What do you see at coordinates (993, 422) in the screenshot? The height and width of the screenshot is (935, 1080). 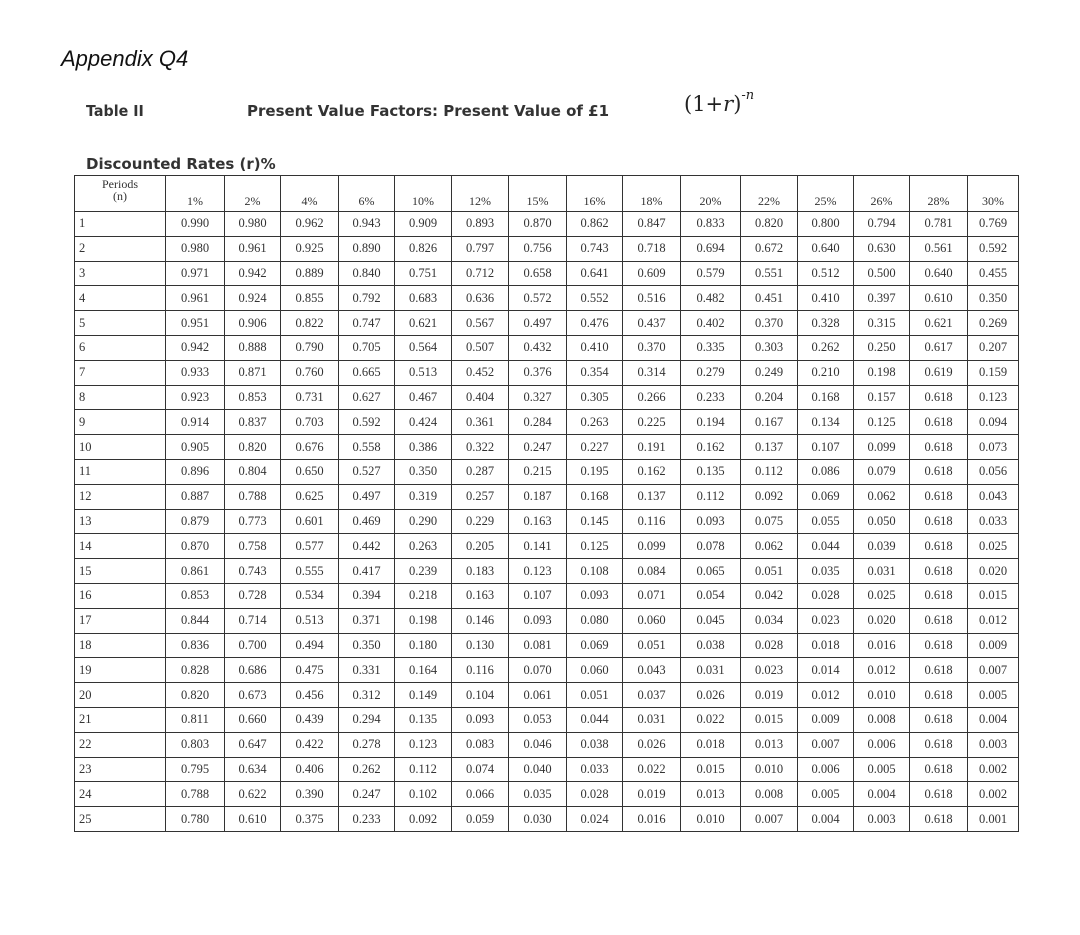 I see `factor-cell: 0.094` at bounding box center [993, 422].